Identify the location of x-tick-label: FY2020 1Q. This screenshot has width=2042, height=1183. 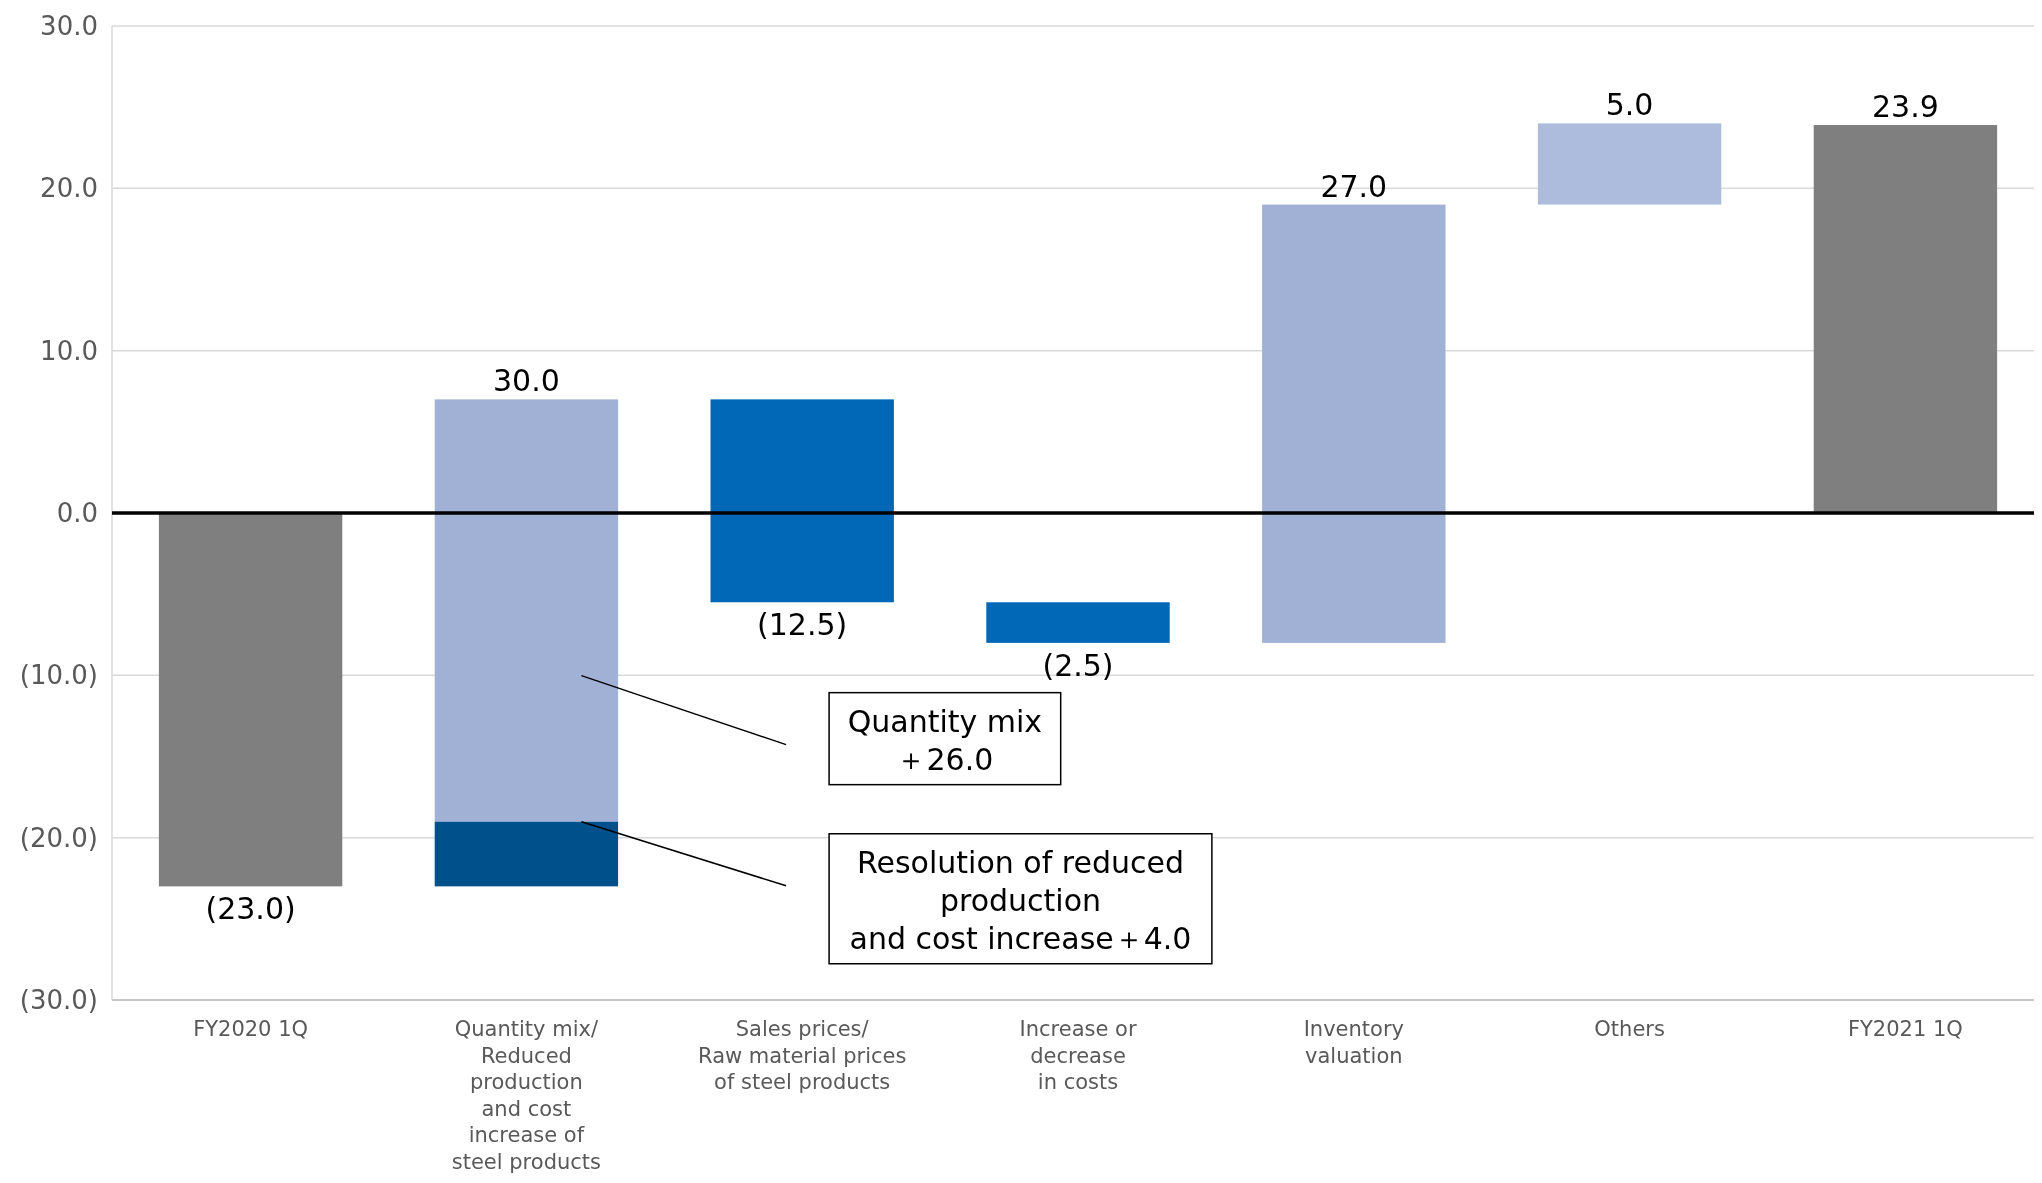
(251, 1029).